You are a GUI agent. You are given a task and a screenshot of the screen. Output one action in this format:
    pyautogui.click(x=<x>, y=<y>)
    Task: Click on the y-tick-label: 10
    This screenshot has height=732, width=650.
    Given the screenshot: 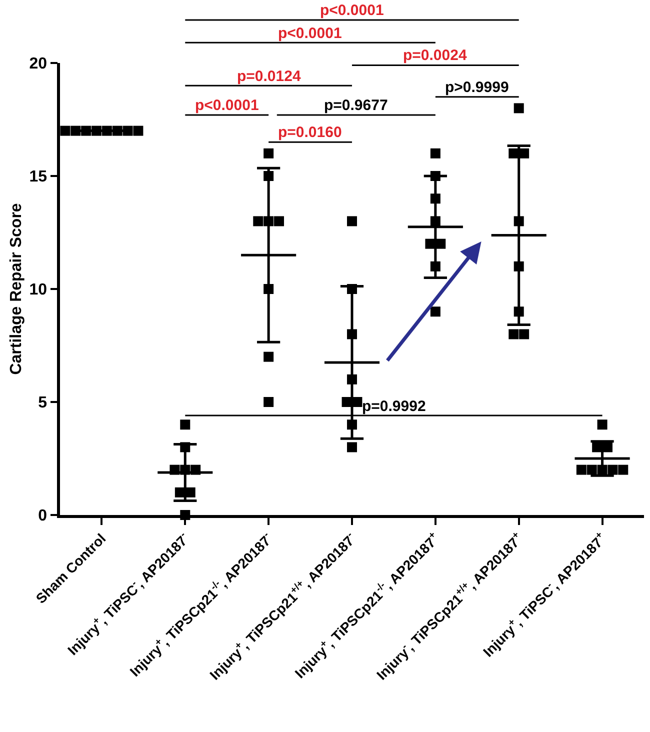 What is the action you would take?
    pyautogui.click(x=38, y=290)
    